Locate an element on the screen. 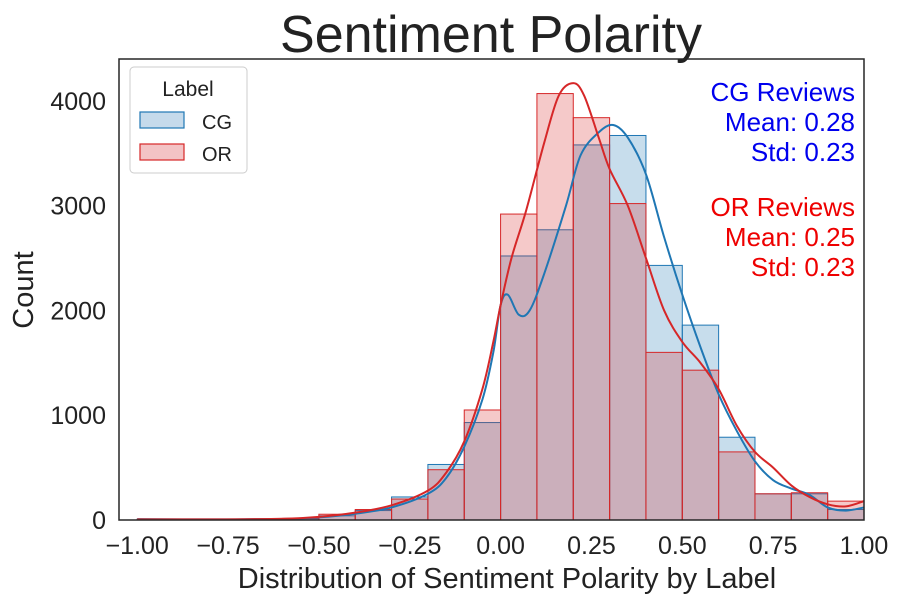 Image resolution: width=904 pixels, height=604 pixels. x-tick-label: 0.75 is located at coordinates (773, 546).